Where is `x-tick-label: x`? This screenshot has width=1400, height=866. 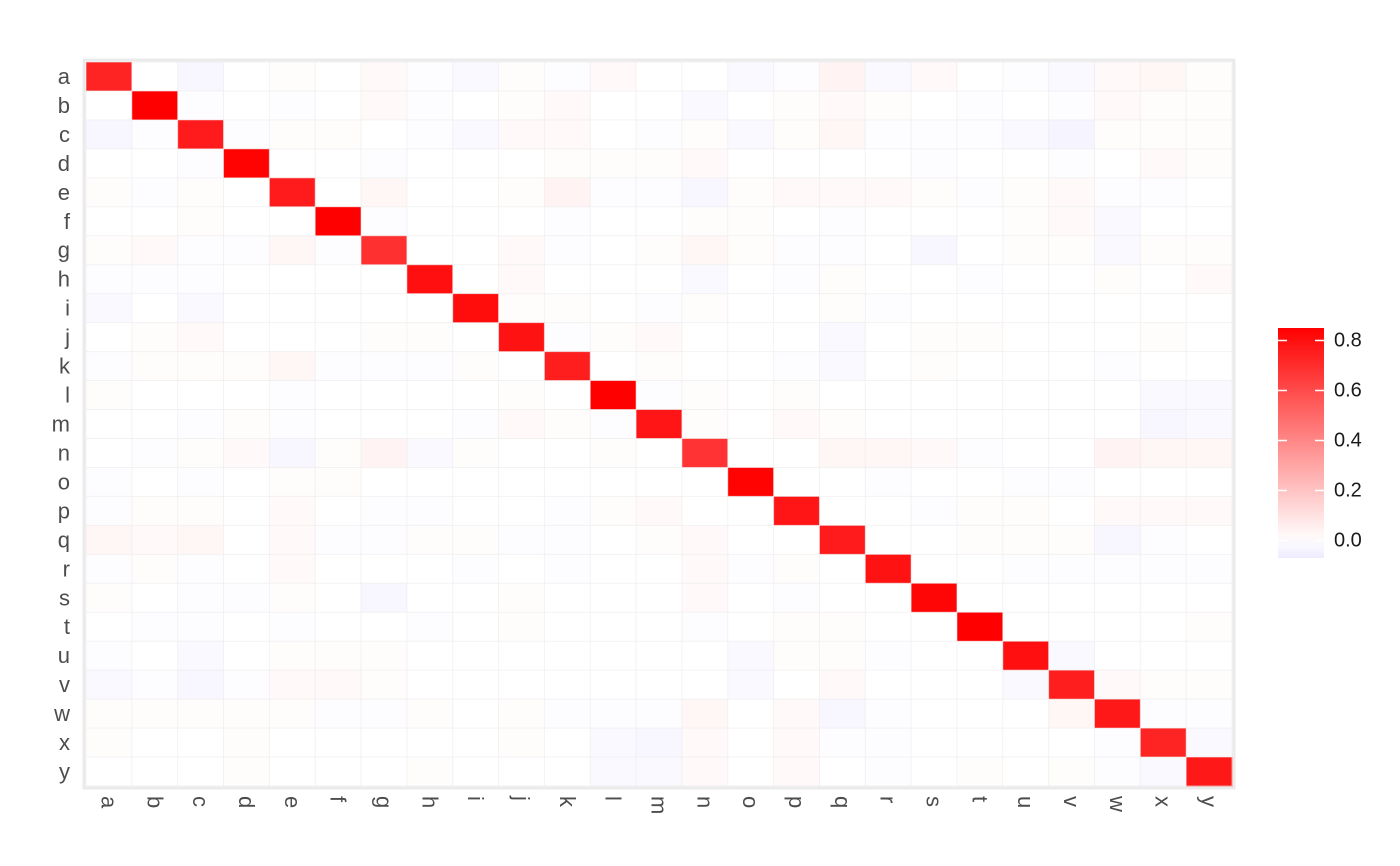 x-tick-label: x is located at coordinates (1163, 801).